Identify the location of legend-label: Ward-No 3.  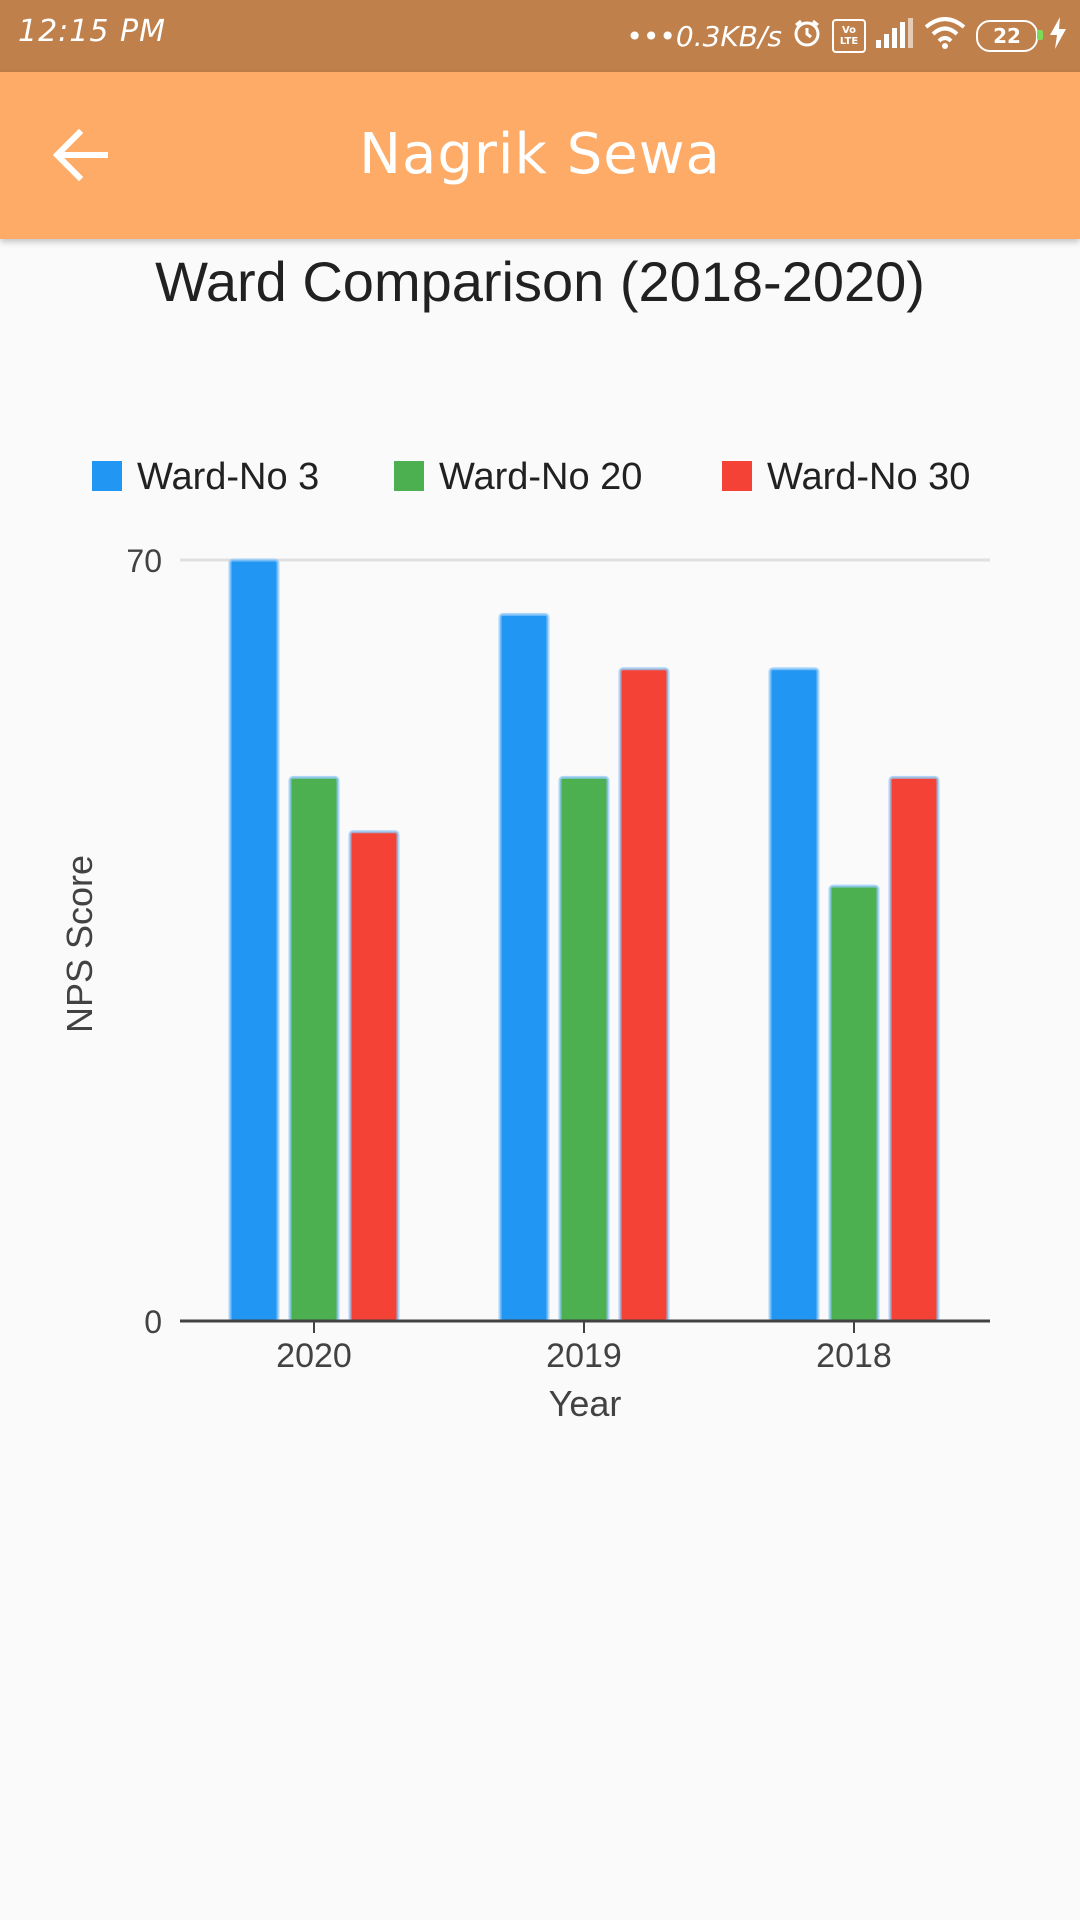
(228, 477).